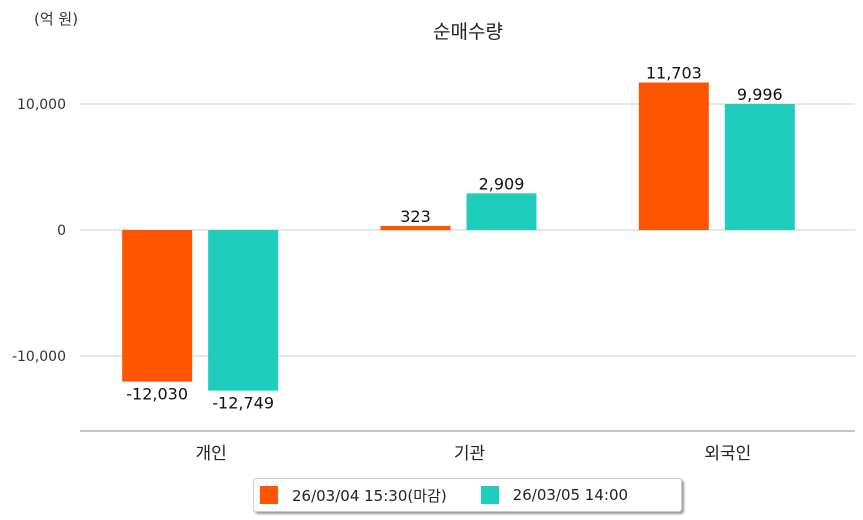 This screenshot has height=520, width=863. Describe the element at coordinates (61, 231) in the screenshot. I see `y-tick-label: 0` at that location.